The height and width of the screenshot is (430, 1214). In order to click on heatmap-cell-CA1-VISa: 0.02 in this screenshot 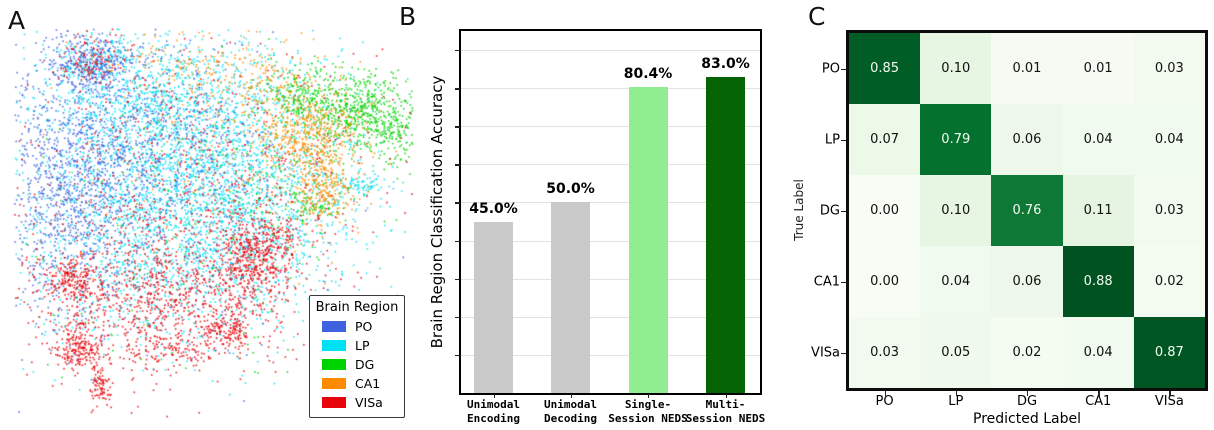, I will do `click(1169, 281)`.